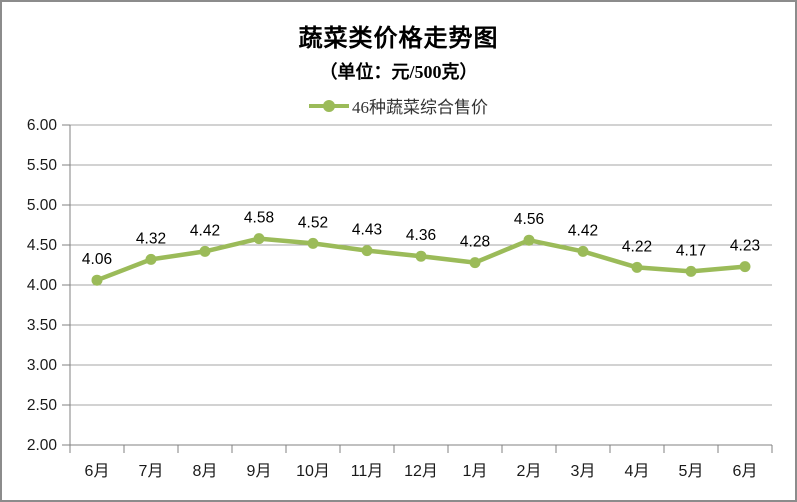  Describe the element at coordinates (42, 445) in the screenshot. I see `y-tick-label: 2.00` at that location.